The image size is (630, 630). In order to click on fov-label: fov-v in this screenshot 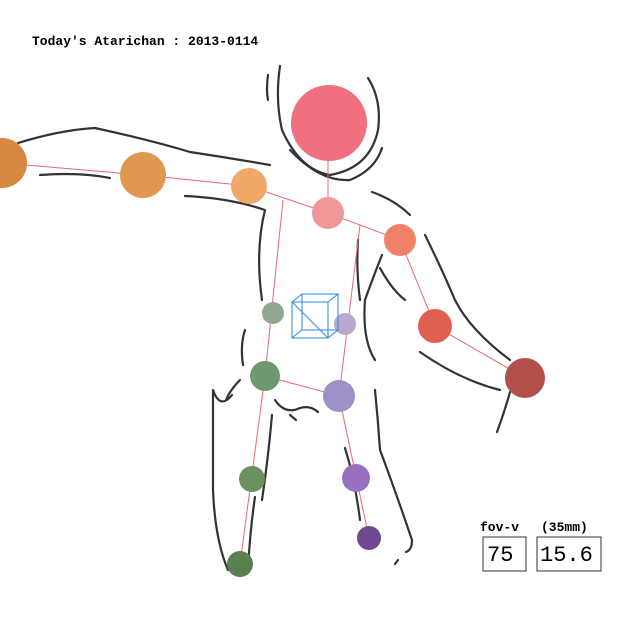, I will do `click(499, 527)`.